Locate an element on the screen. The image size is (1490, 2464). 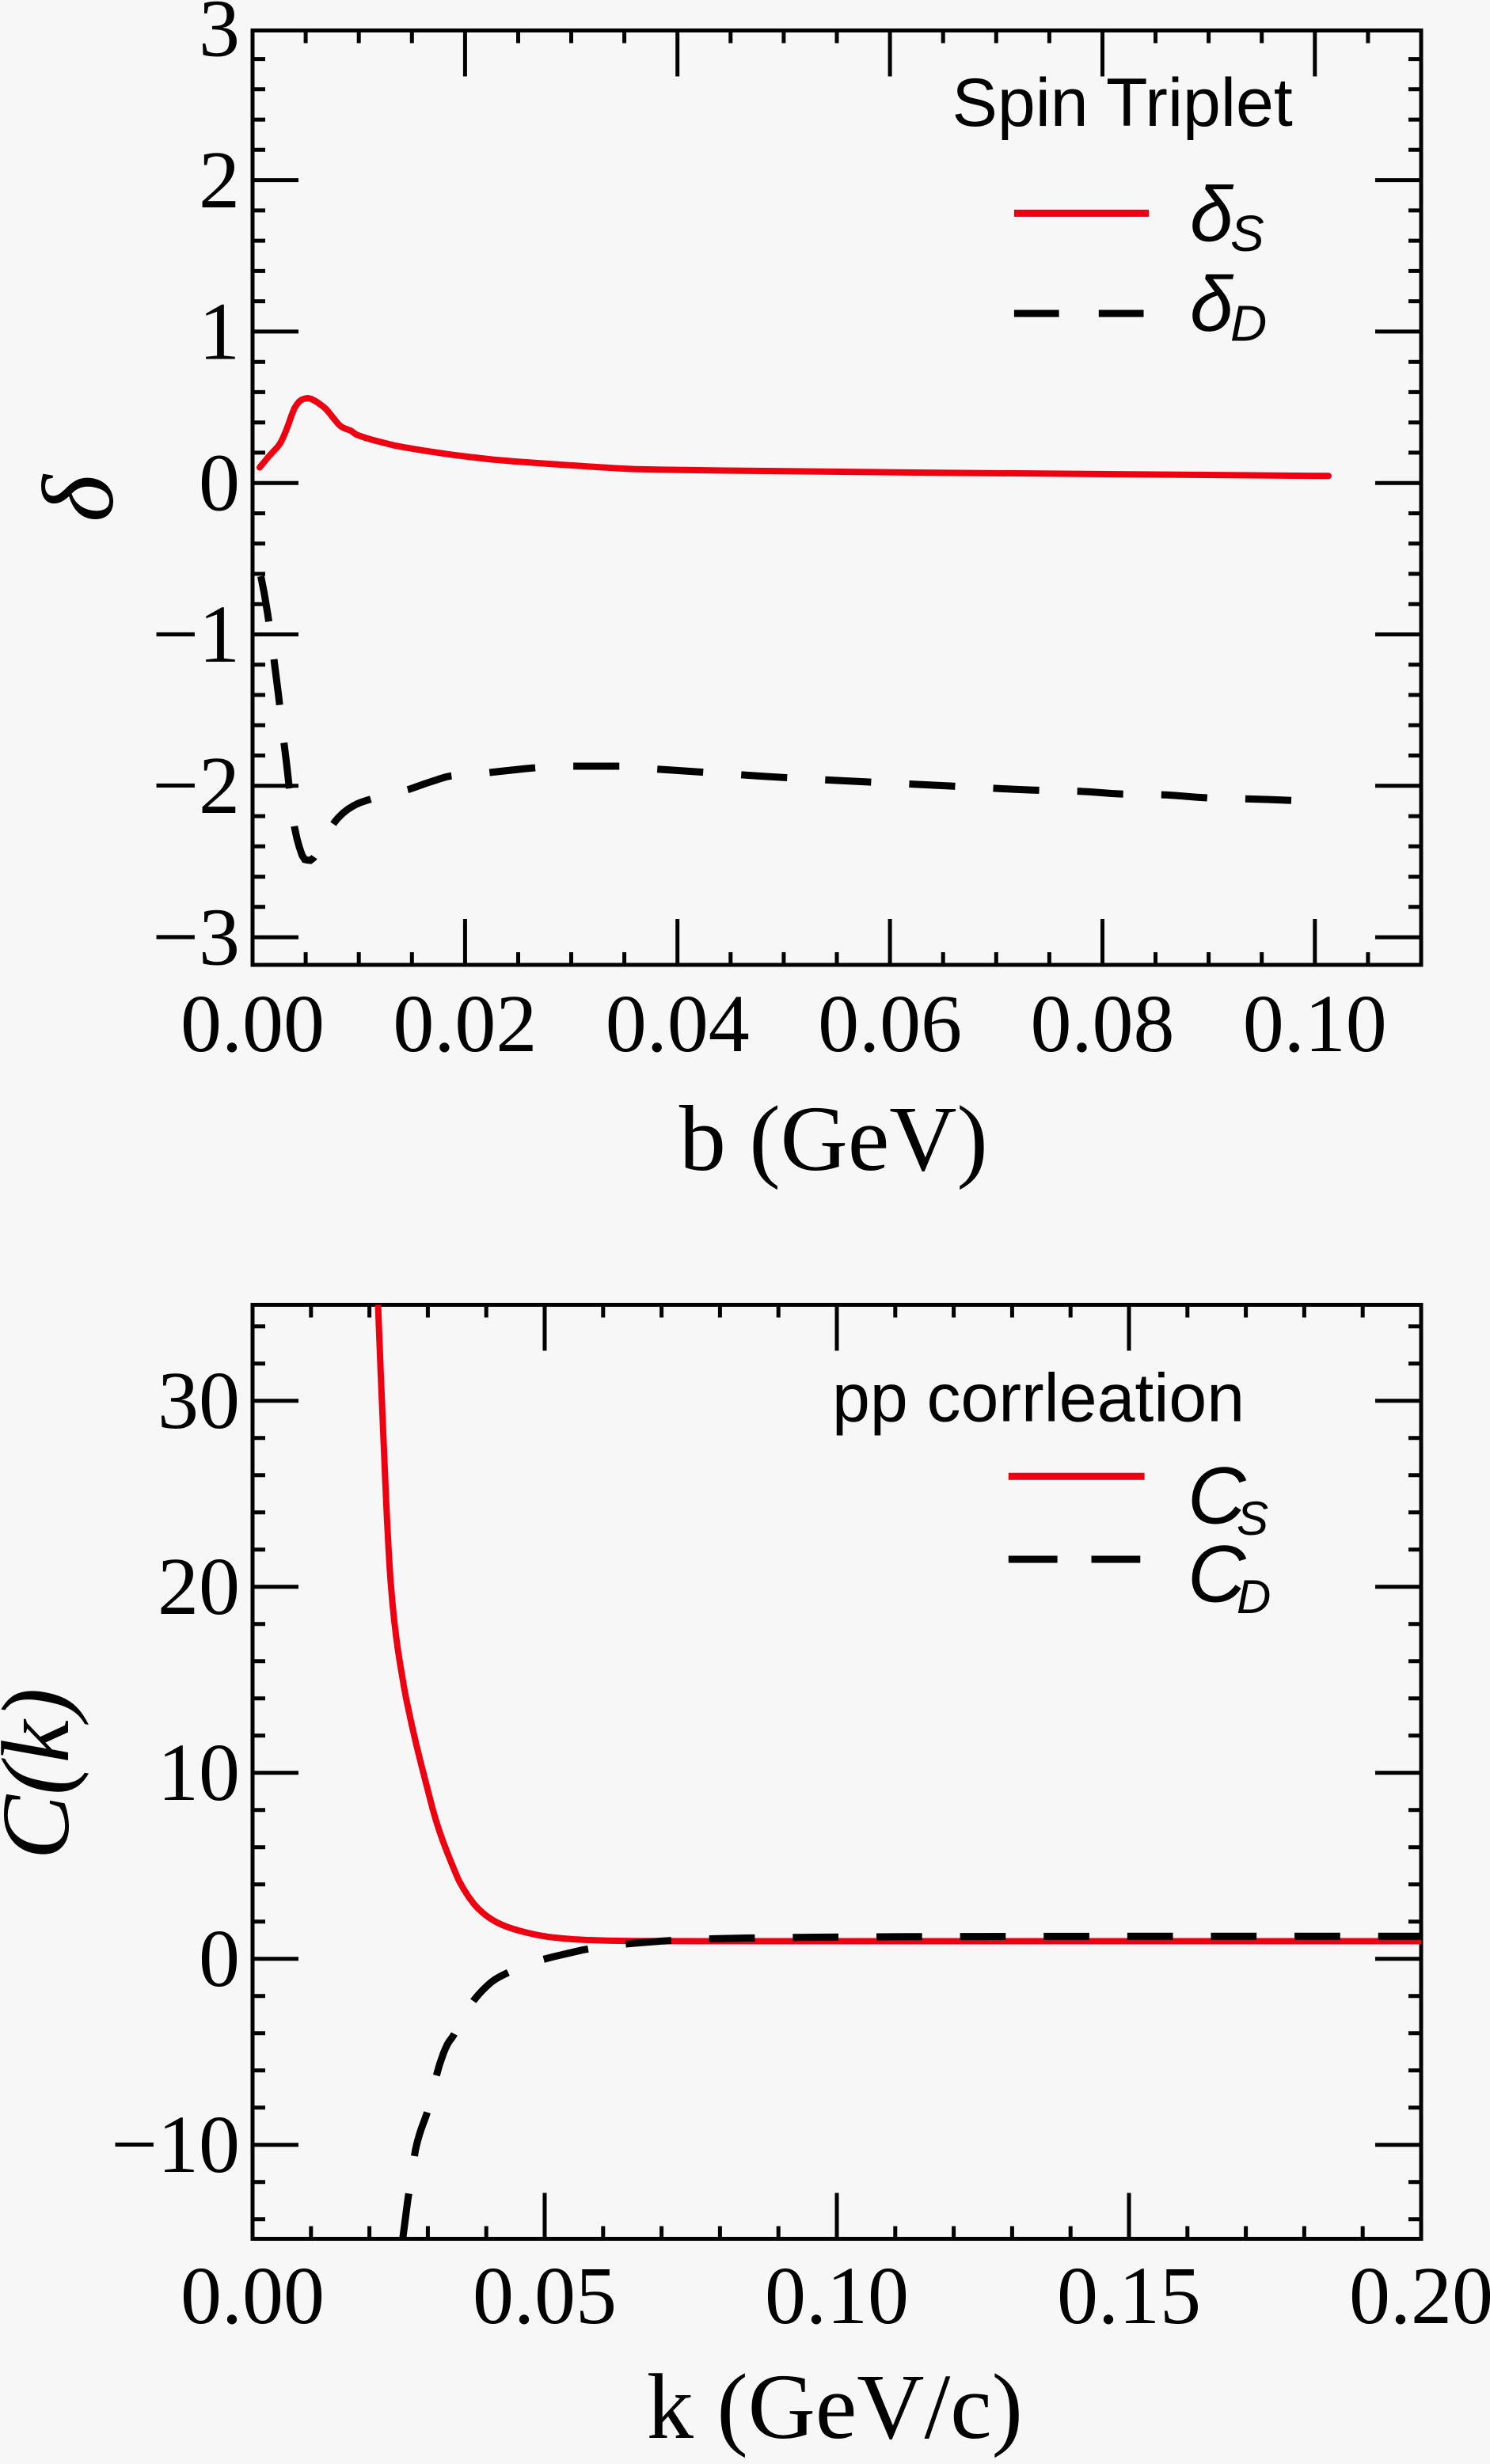
svg-text: 0.15 is located at coordinates (1129, 2295).